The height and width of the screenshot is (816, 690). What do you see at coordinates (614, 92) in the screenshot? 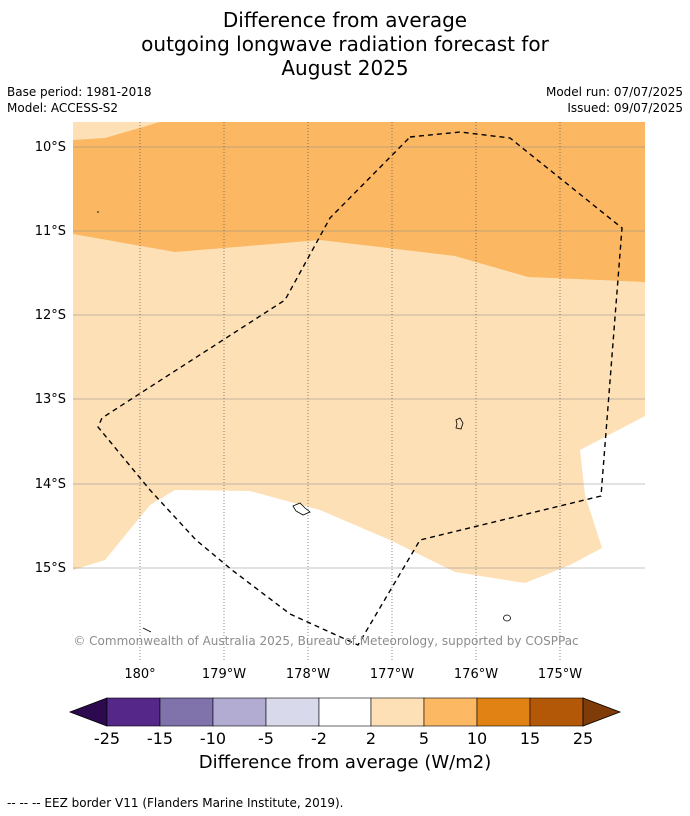
I see `model-run: Model run: 07/07/2025` at bounding box center [614, 92].